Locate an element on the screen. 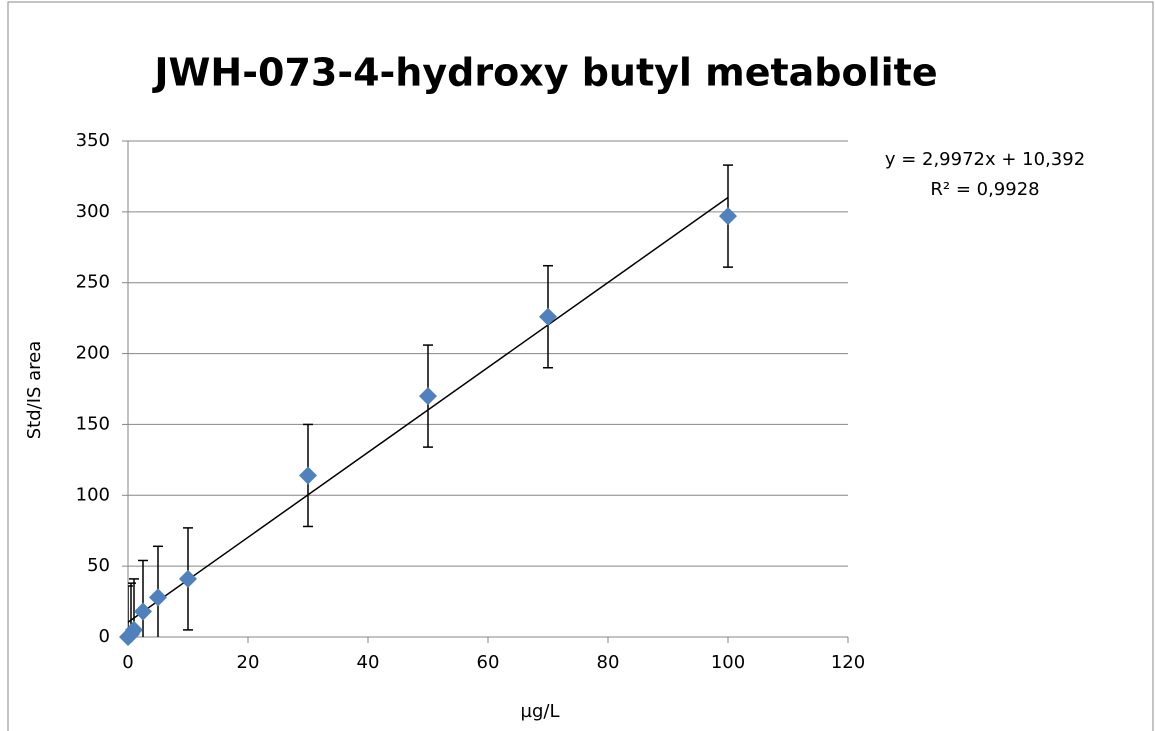 The width and height of the screenshot is (1155, 731). y-tick-label: 150 is located at coordinates (93, 423).